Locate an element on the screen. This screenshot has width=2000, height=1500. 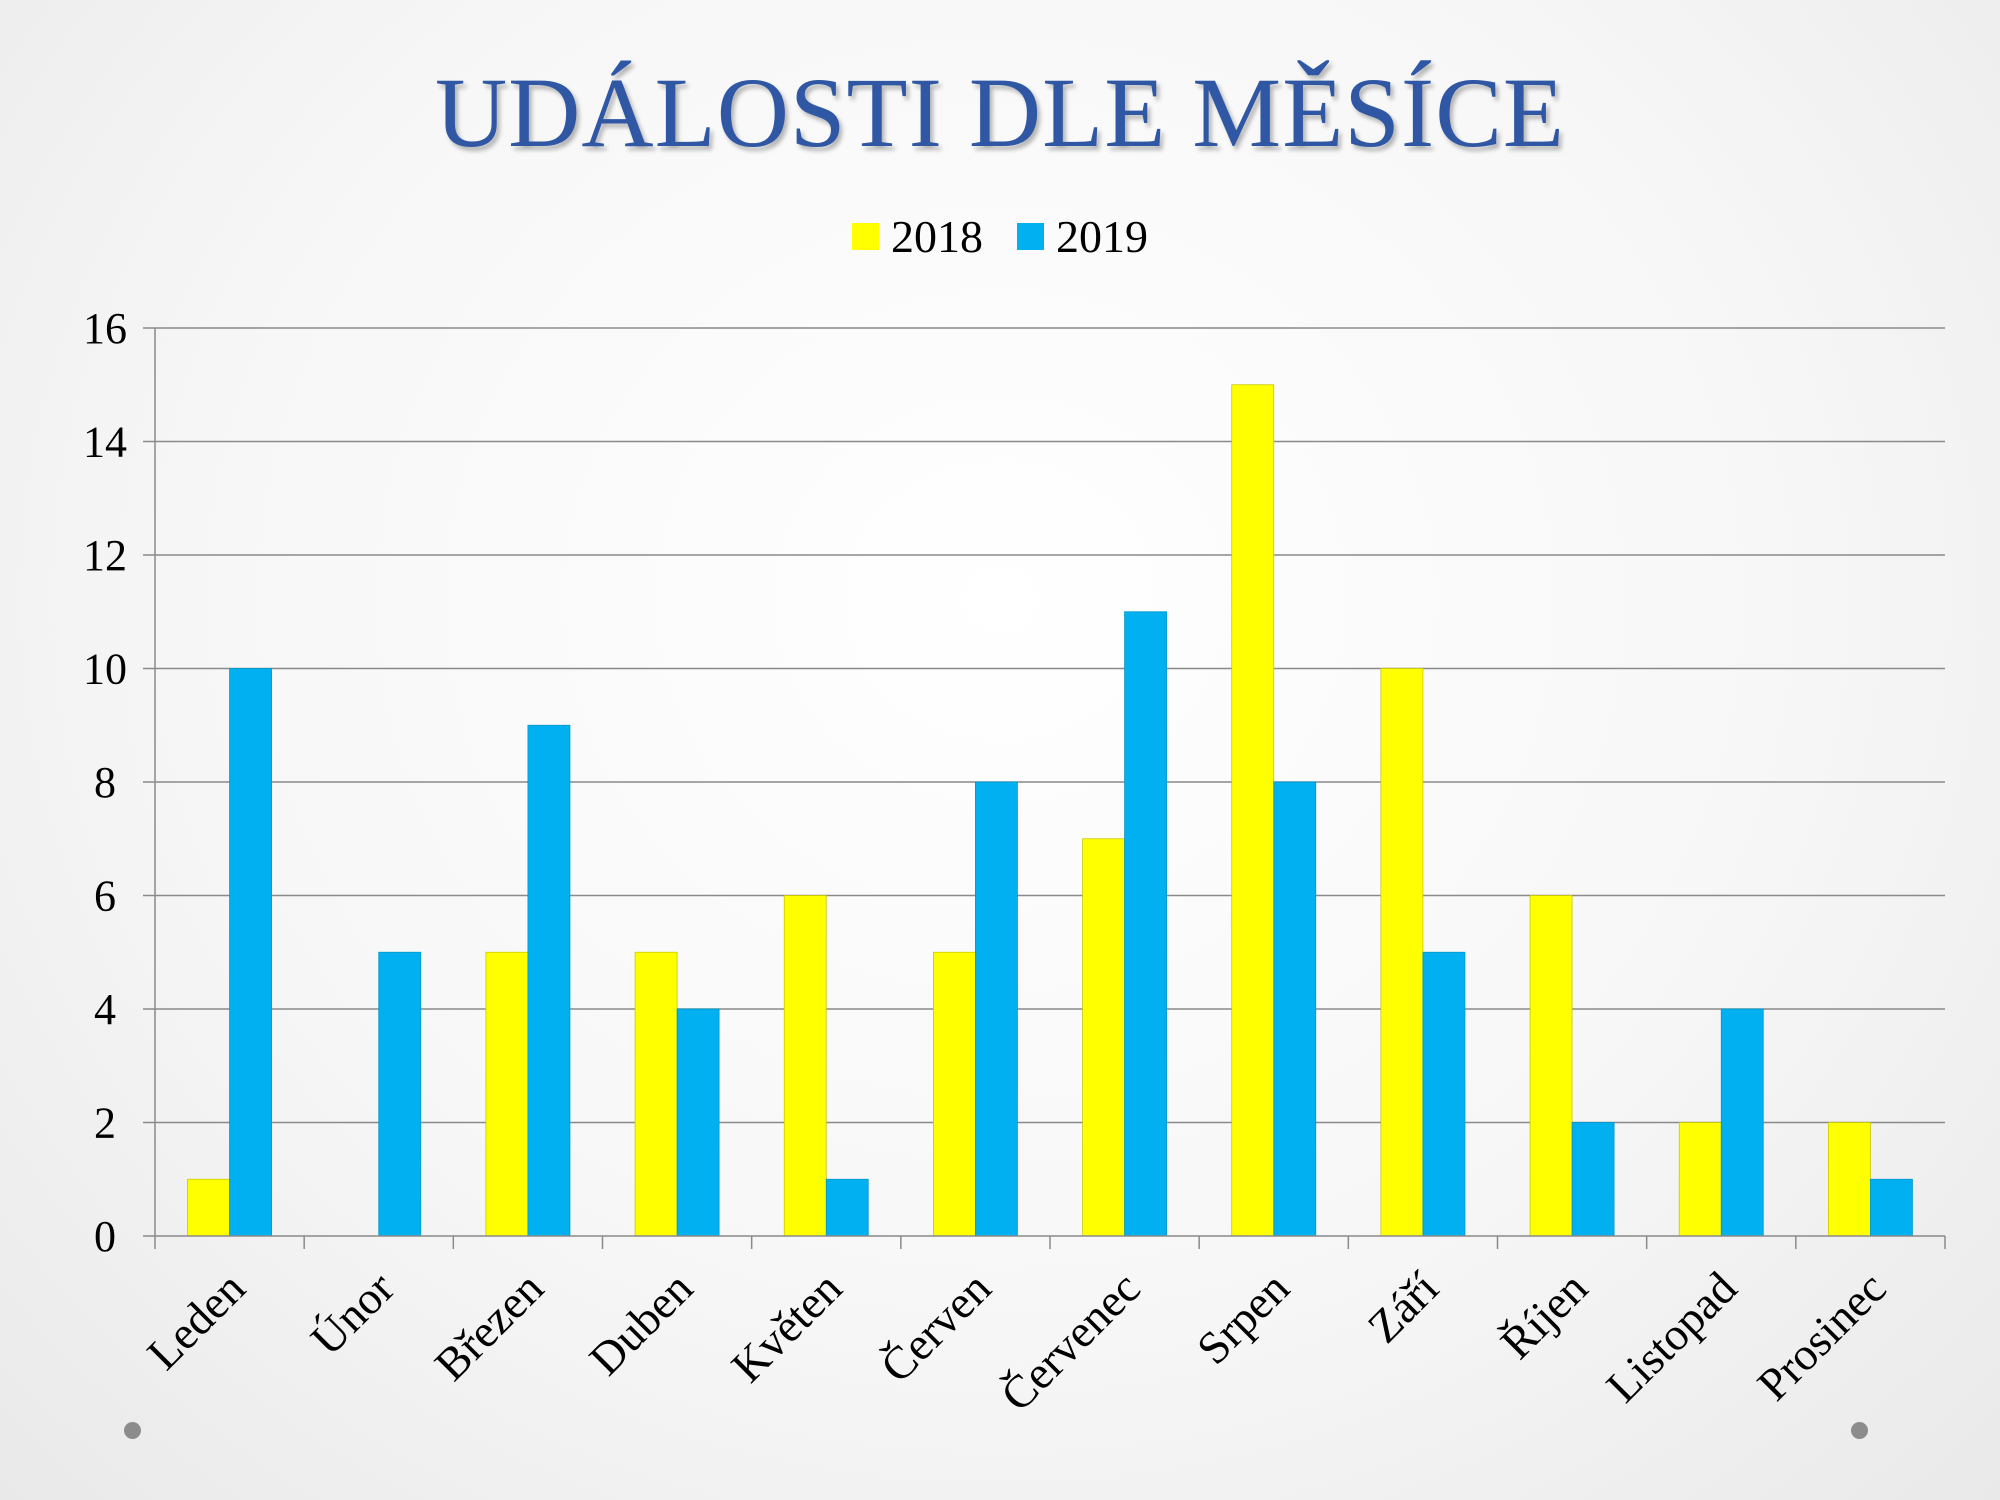
bar-2019-Březen is located at coordinates (549, 980).